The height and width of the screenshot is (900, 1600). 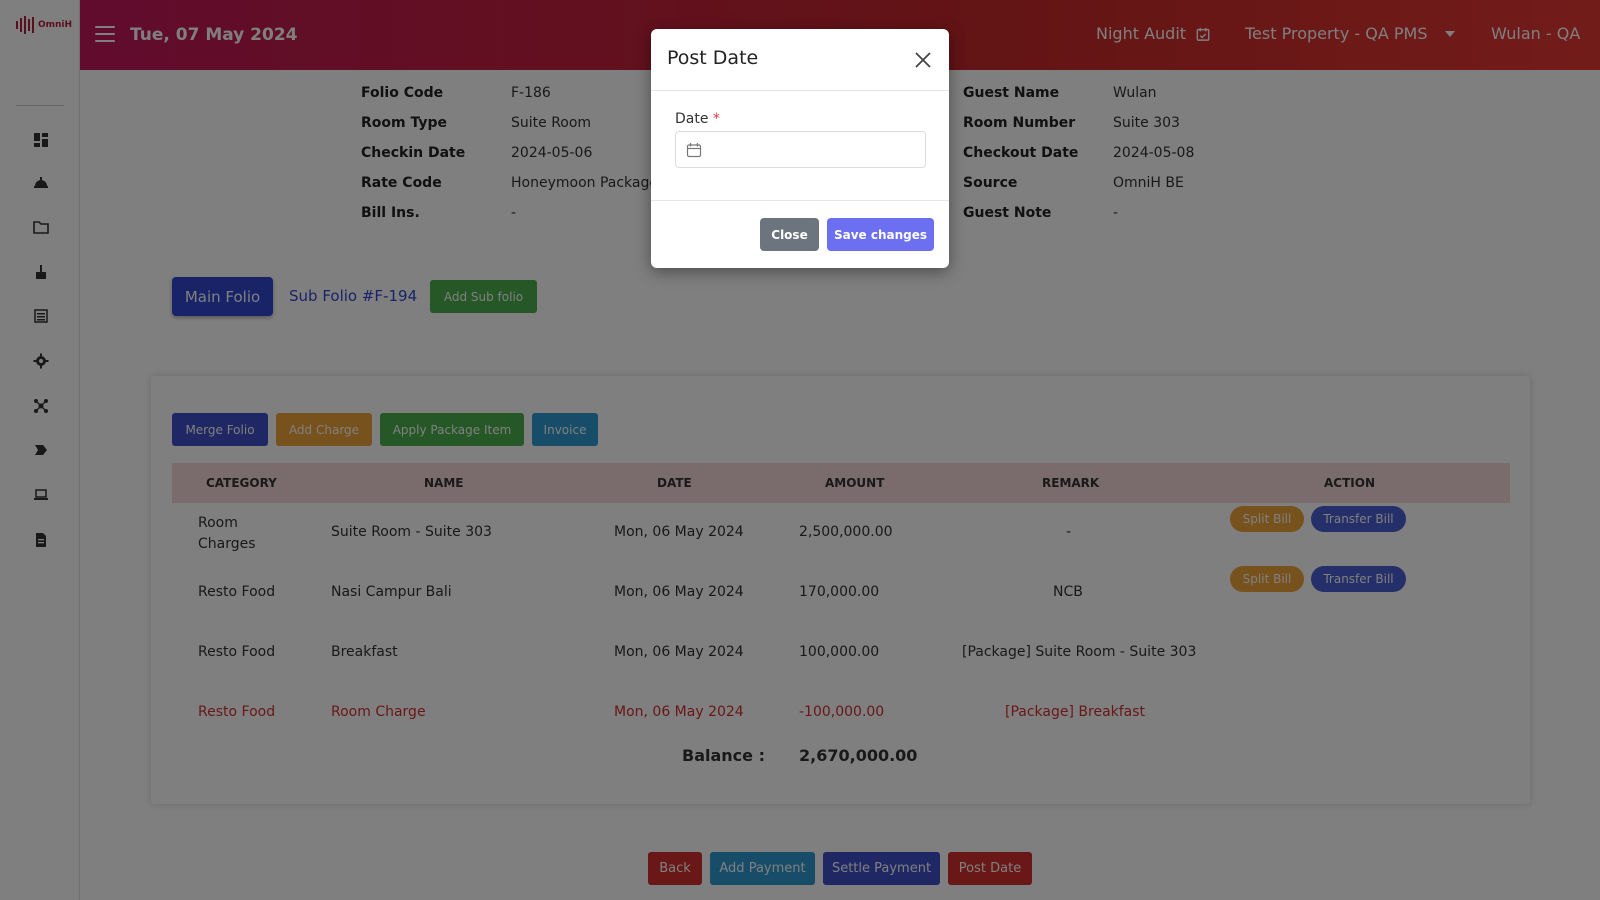 What do you see at coordinates (923, 60) in the screenshot?
I see `close-icon` at bounding box center [923, 60].